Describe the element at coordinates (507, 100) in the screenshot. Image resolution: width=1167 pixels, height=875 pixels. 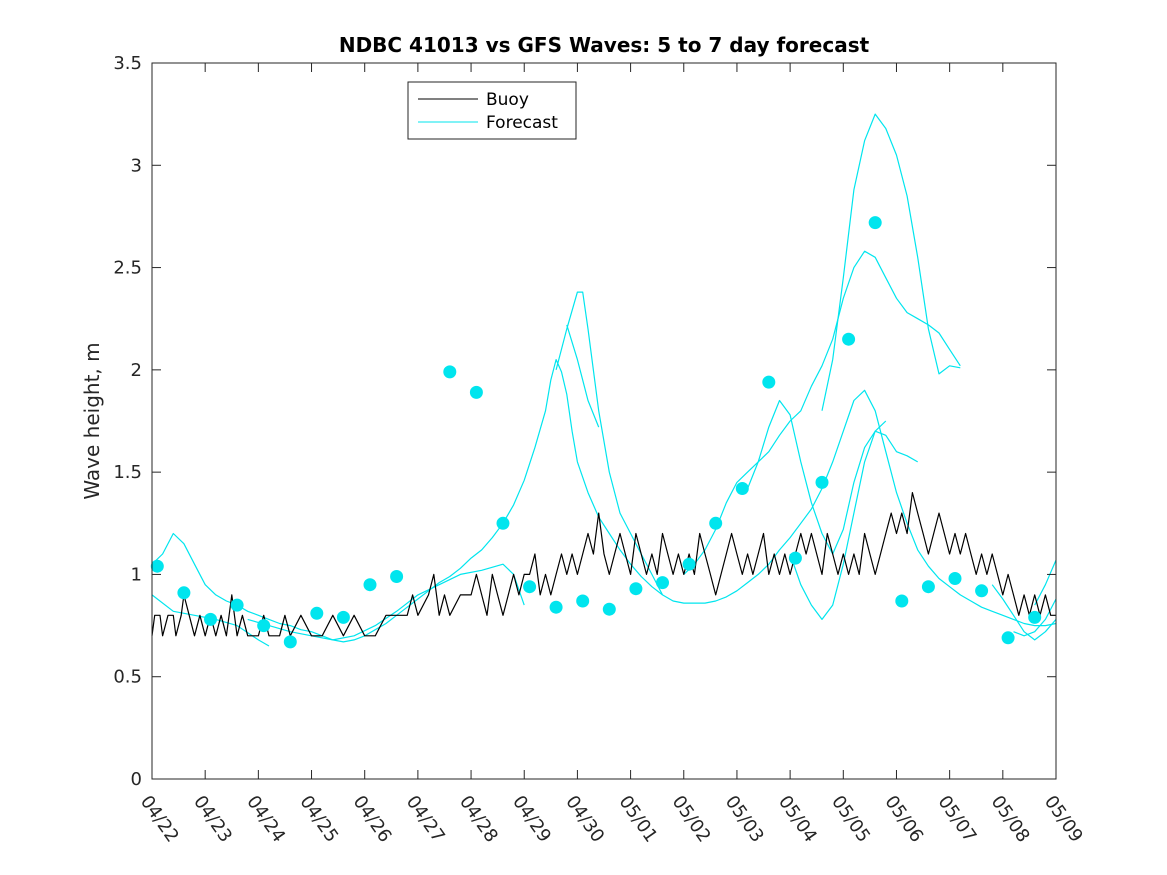
I see `legend-label-buoy: Buoy` at that location.